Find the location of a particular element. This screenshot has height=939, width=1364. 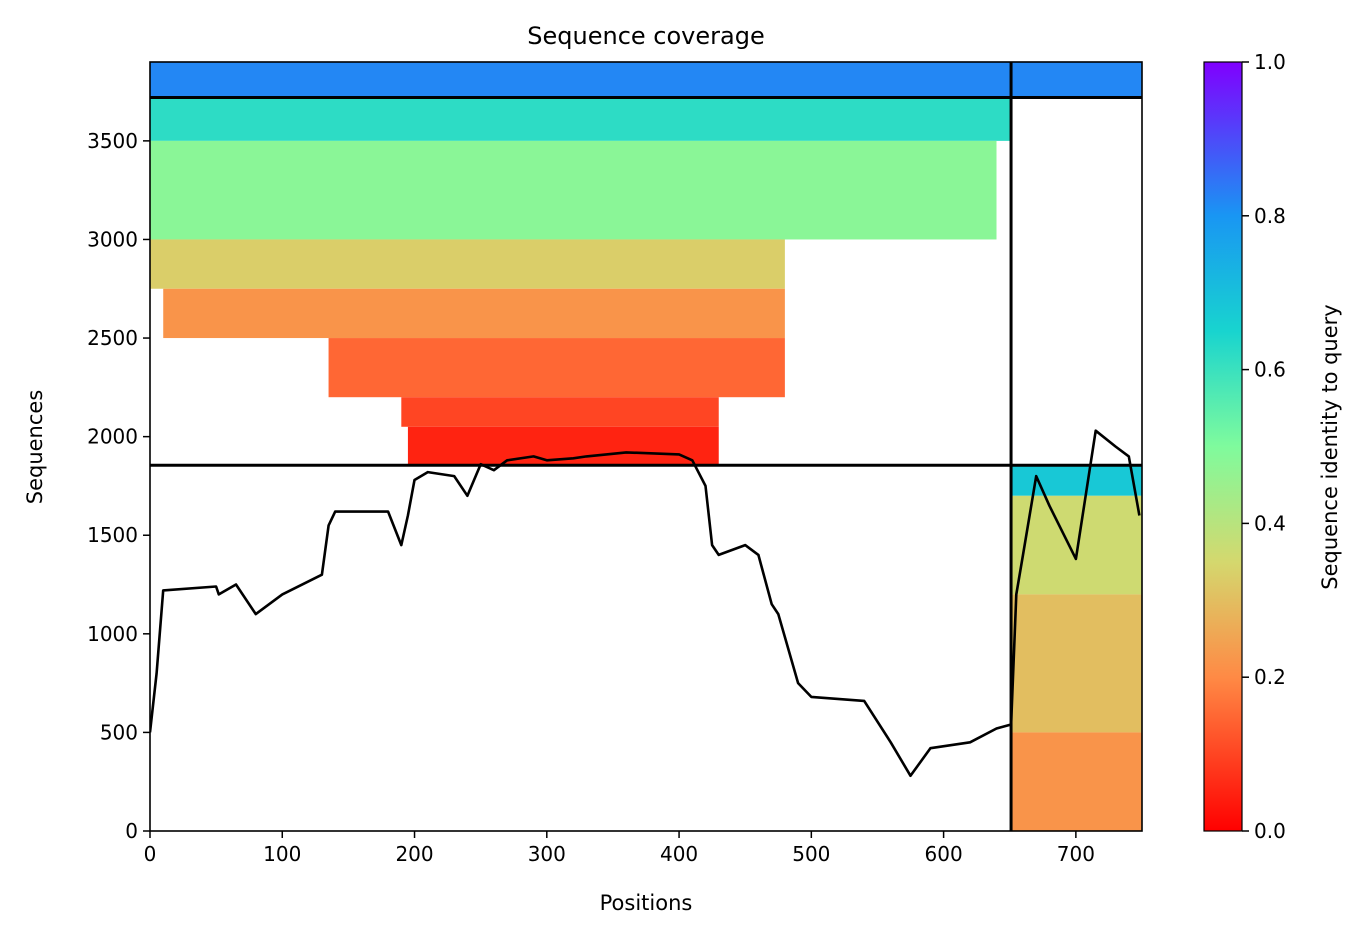

y-tick-label: 1000 is located at coordinates (112, 634).